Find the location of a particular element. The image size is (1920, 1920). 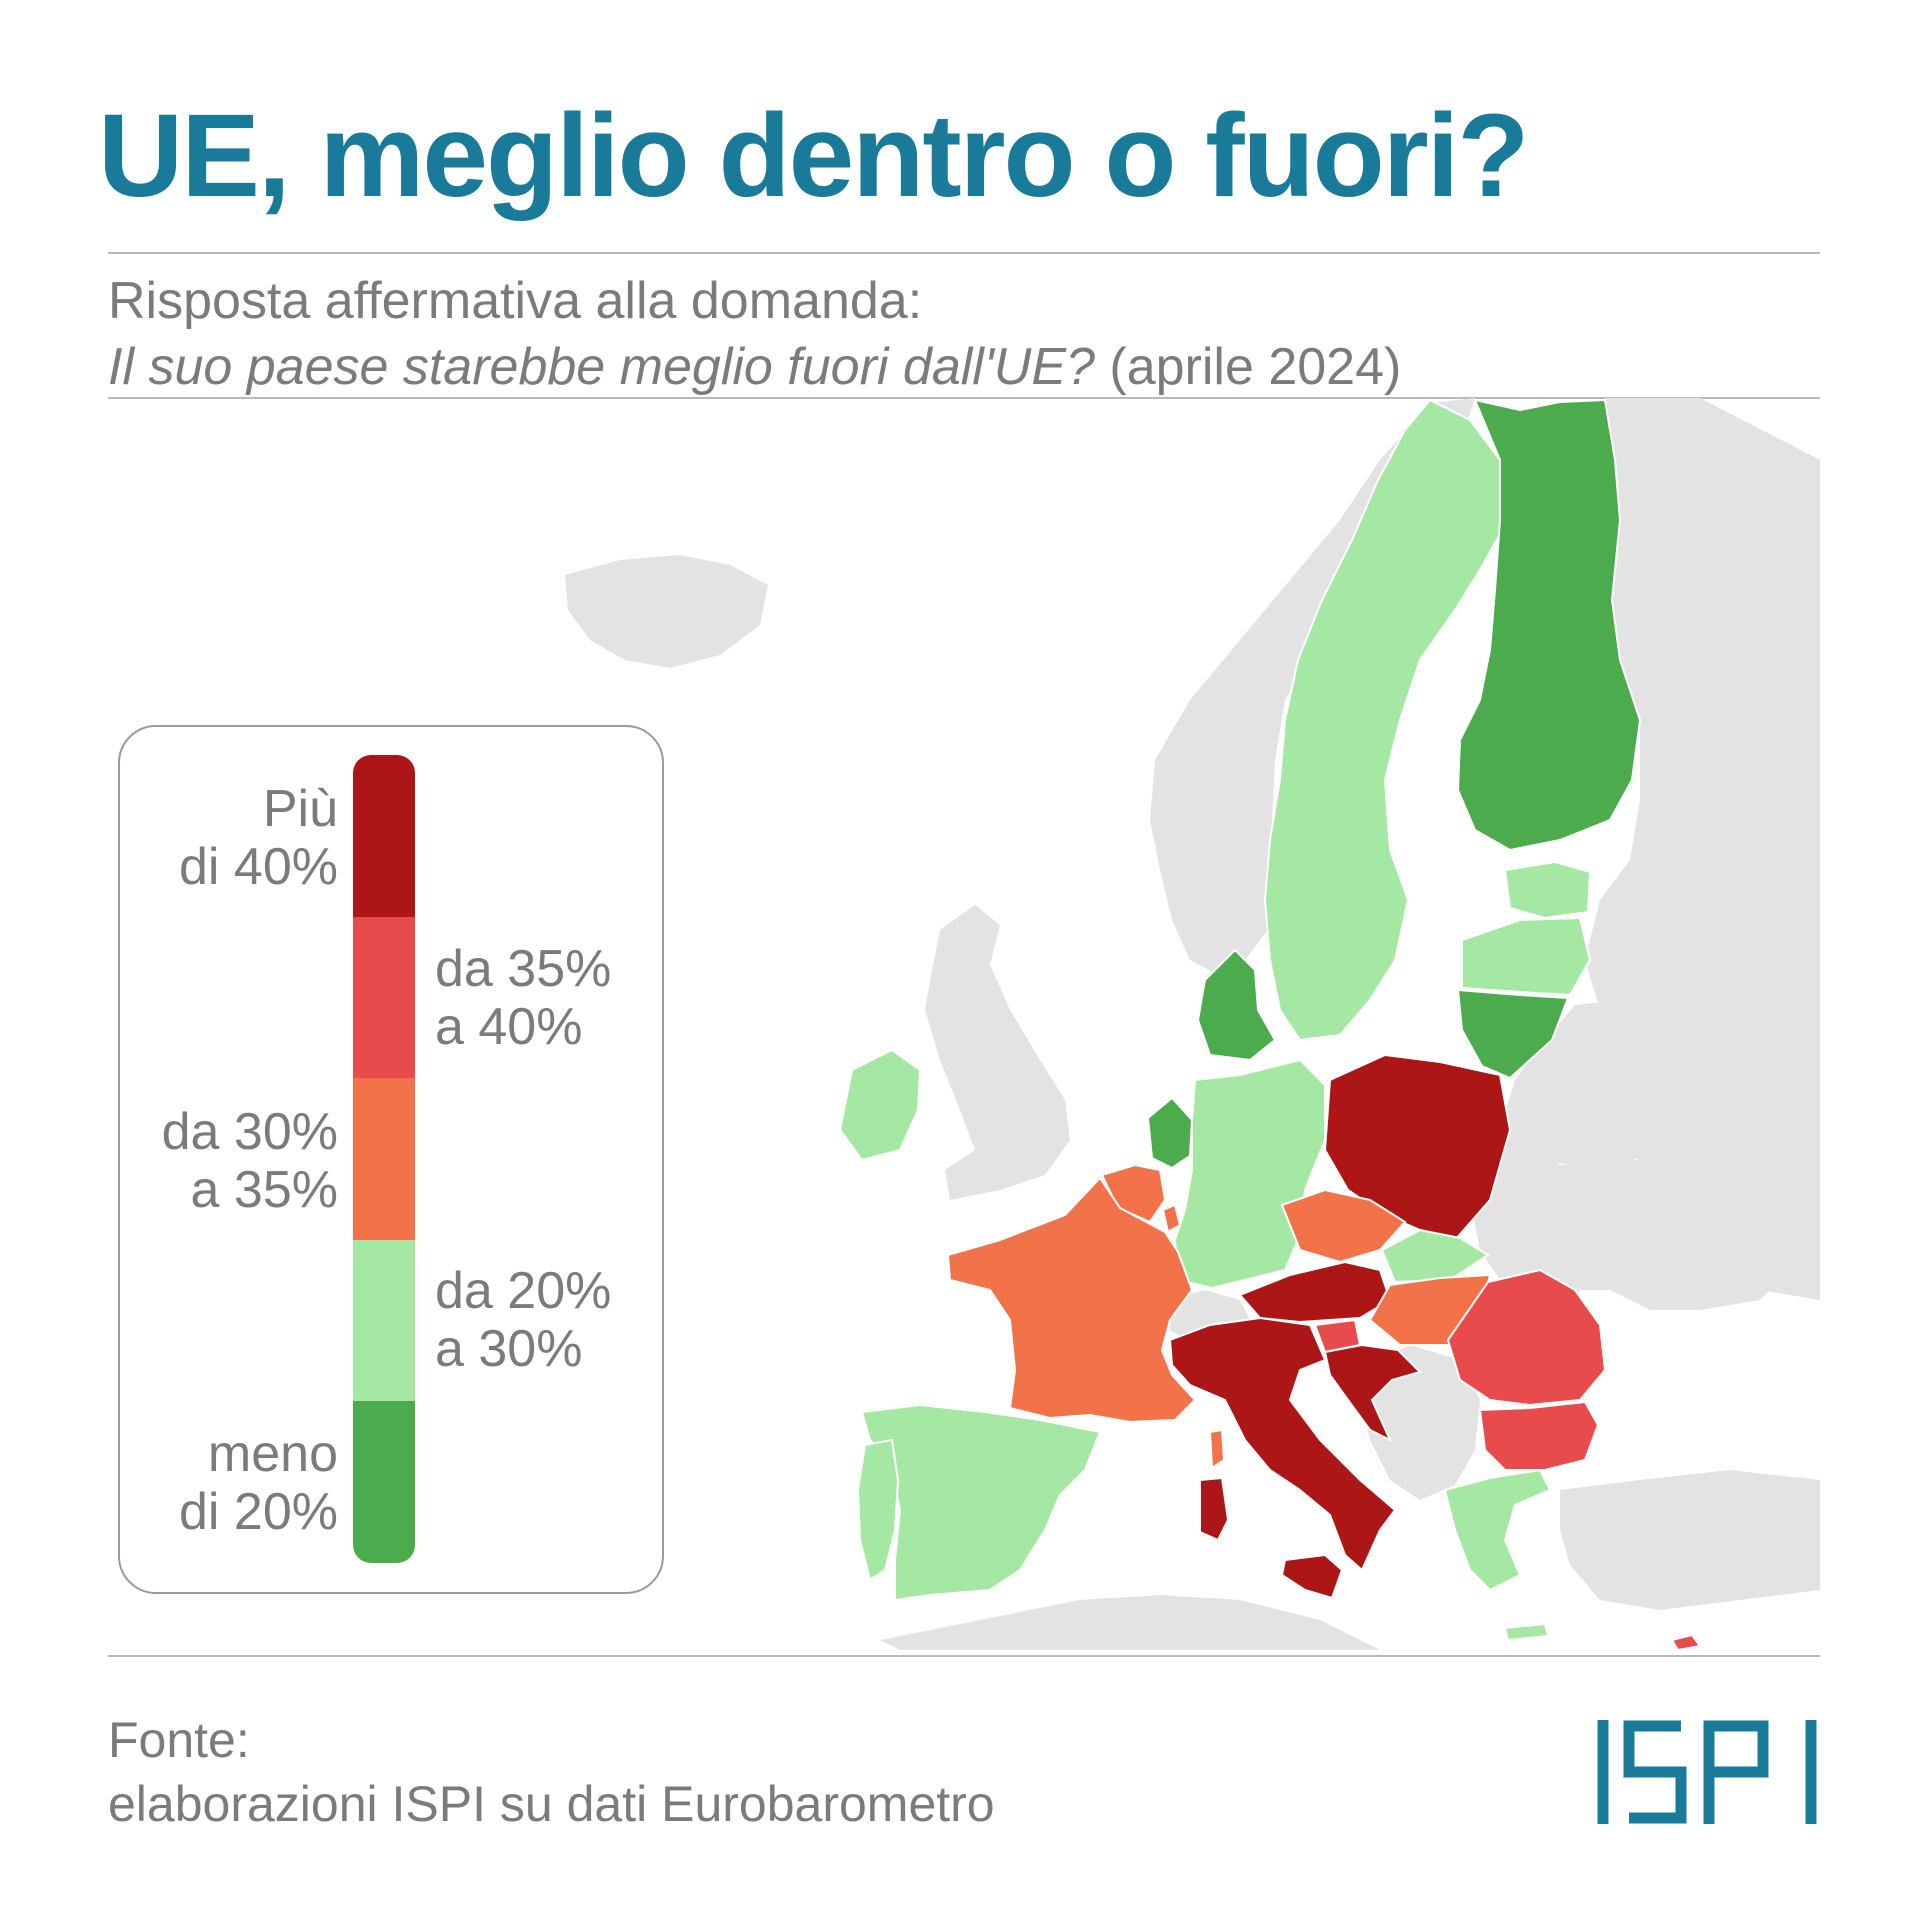

country-croatia is located at coordinates (1372, 1393).